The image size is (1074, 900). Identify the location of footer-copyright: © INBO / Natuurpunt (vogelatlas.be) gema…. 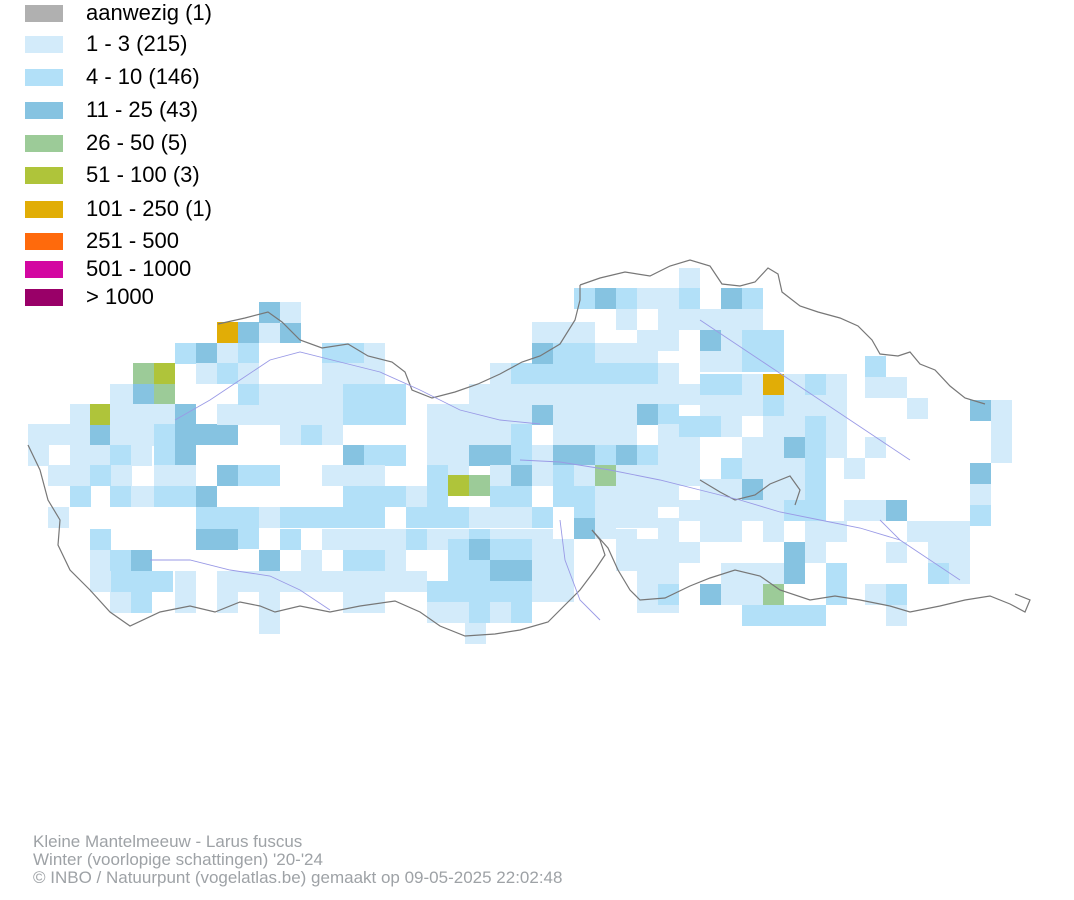
(298, 877).